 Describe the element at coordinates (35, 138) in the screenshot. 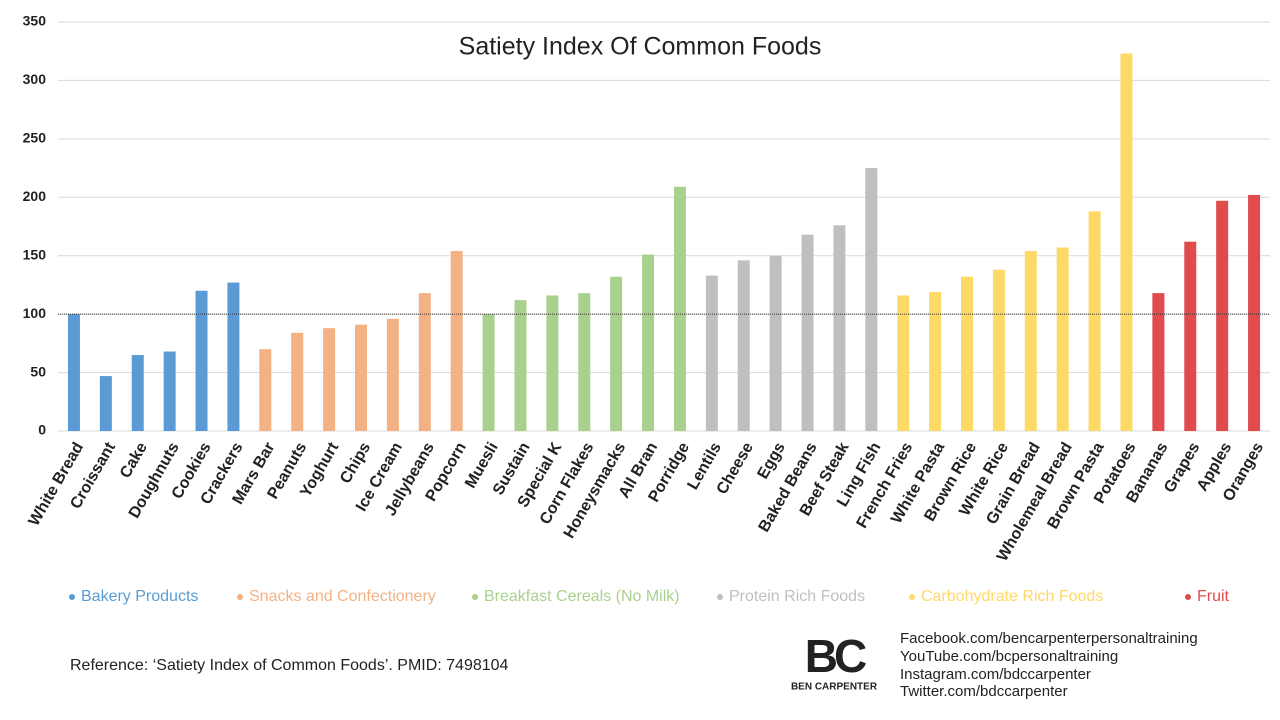

I see `y-tick-label: 250` at that location.